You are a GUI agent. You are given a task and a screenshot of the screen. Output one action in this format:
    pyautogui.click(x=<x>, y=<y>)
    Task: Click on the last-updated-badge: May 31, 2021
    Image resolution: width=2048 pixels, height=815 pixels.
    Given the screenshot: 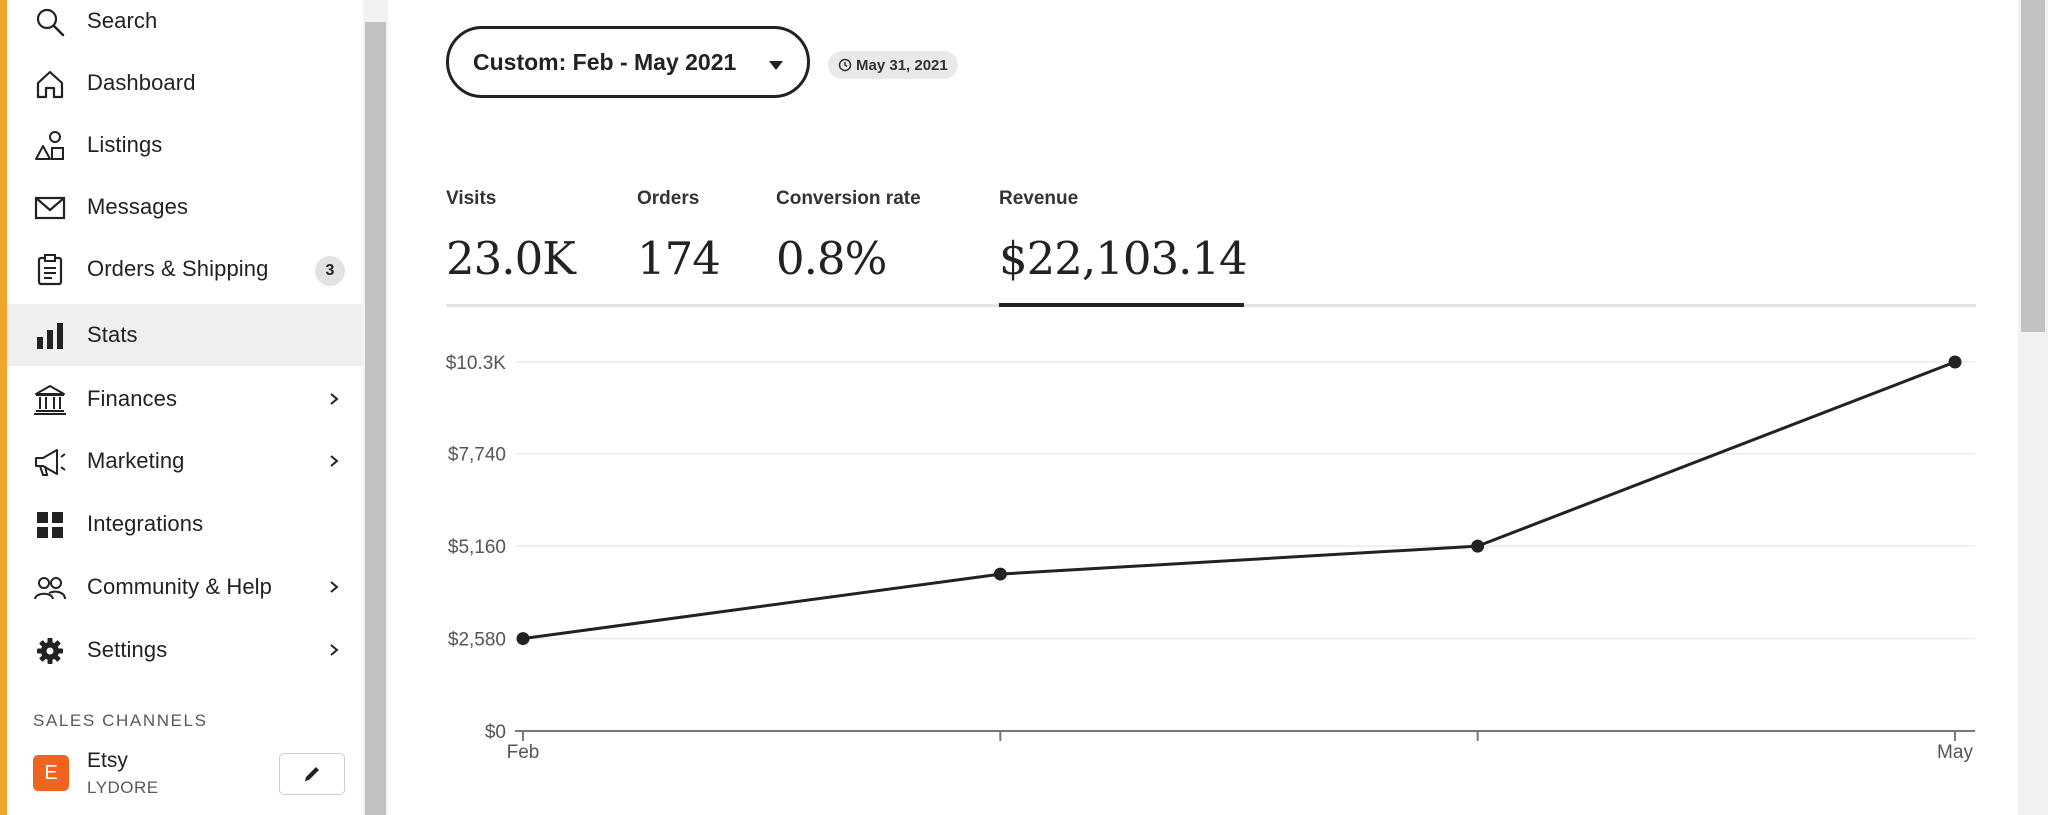 What is the action you would take?
    pyautogui.click(x=893, y=65)
    